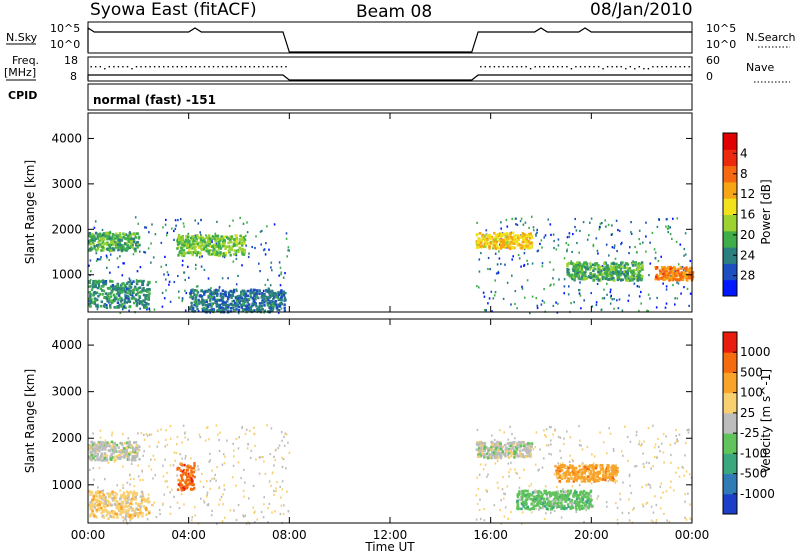 The height and width of the screenshot is (554, 800). Describe the element at coordinates (394, 12) in the screenshot. I see `beam-label: Beam 08` at that location.